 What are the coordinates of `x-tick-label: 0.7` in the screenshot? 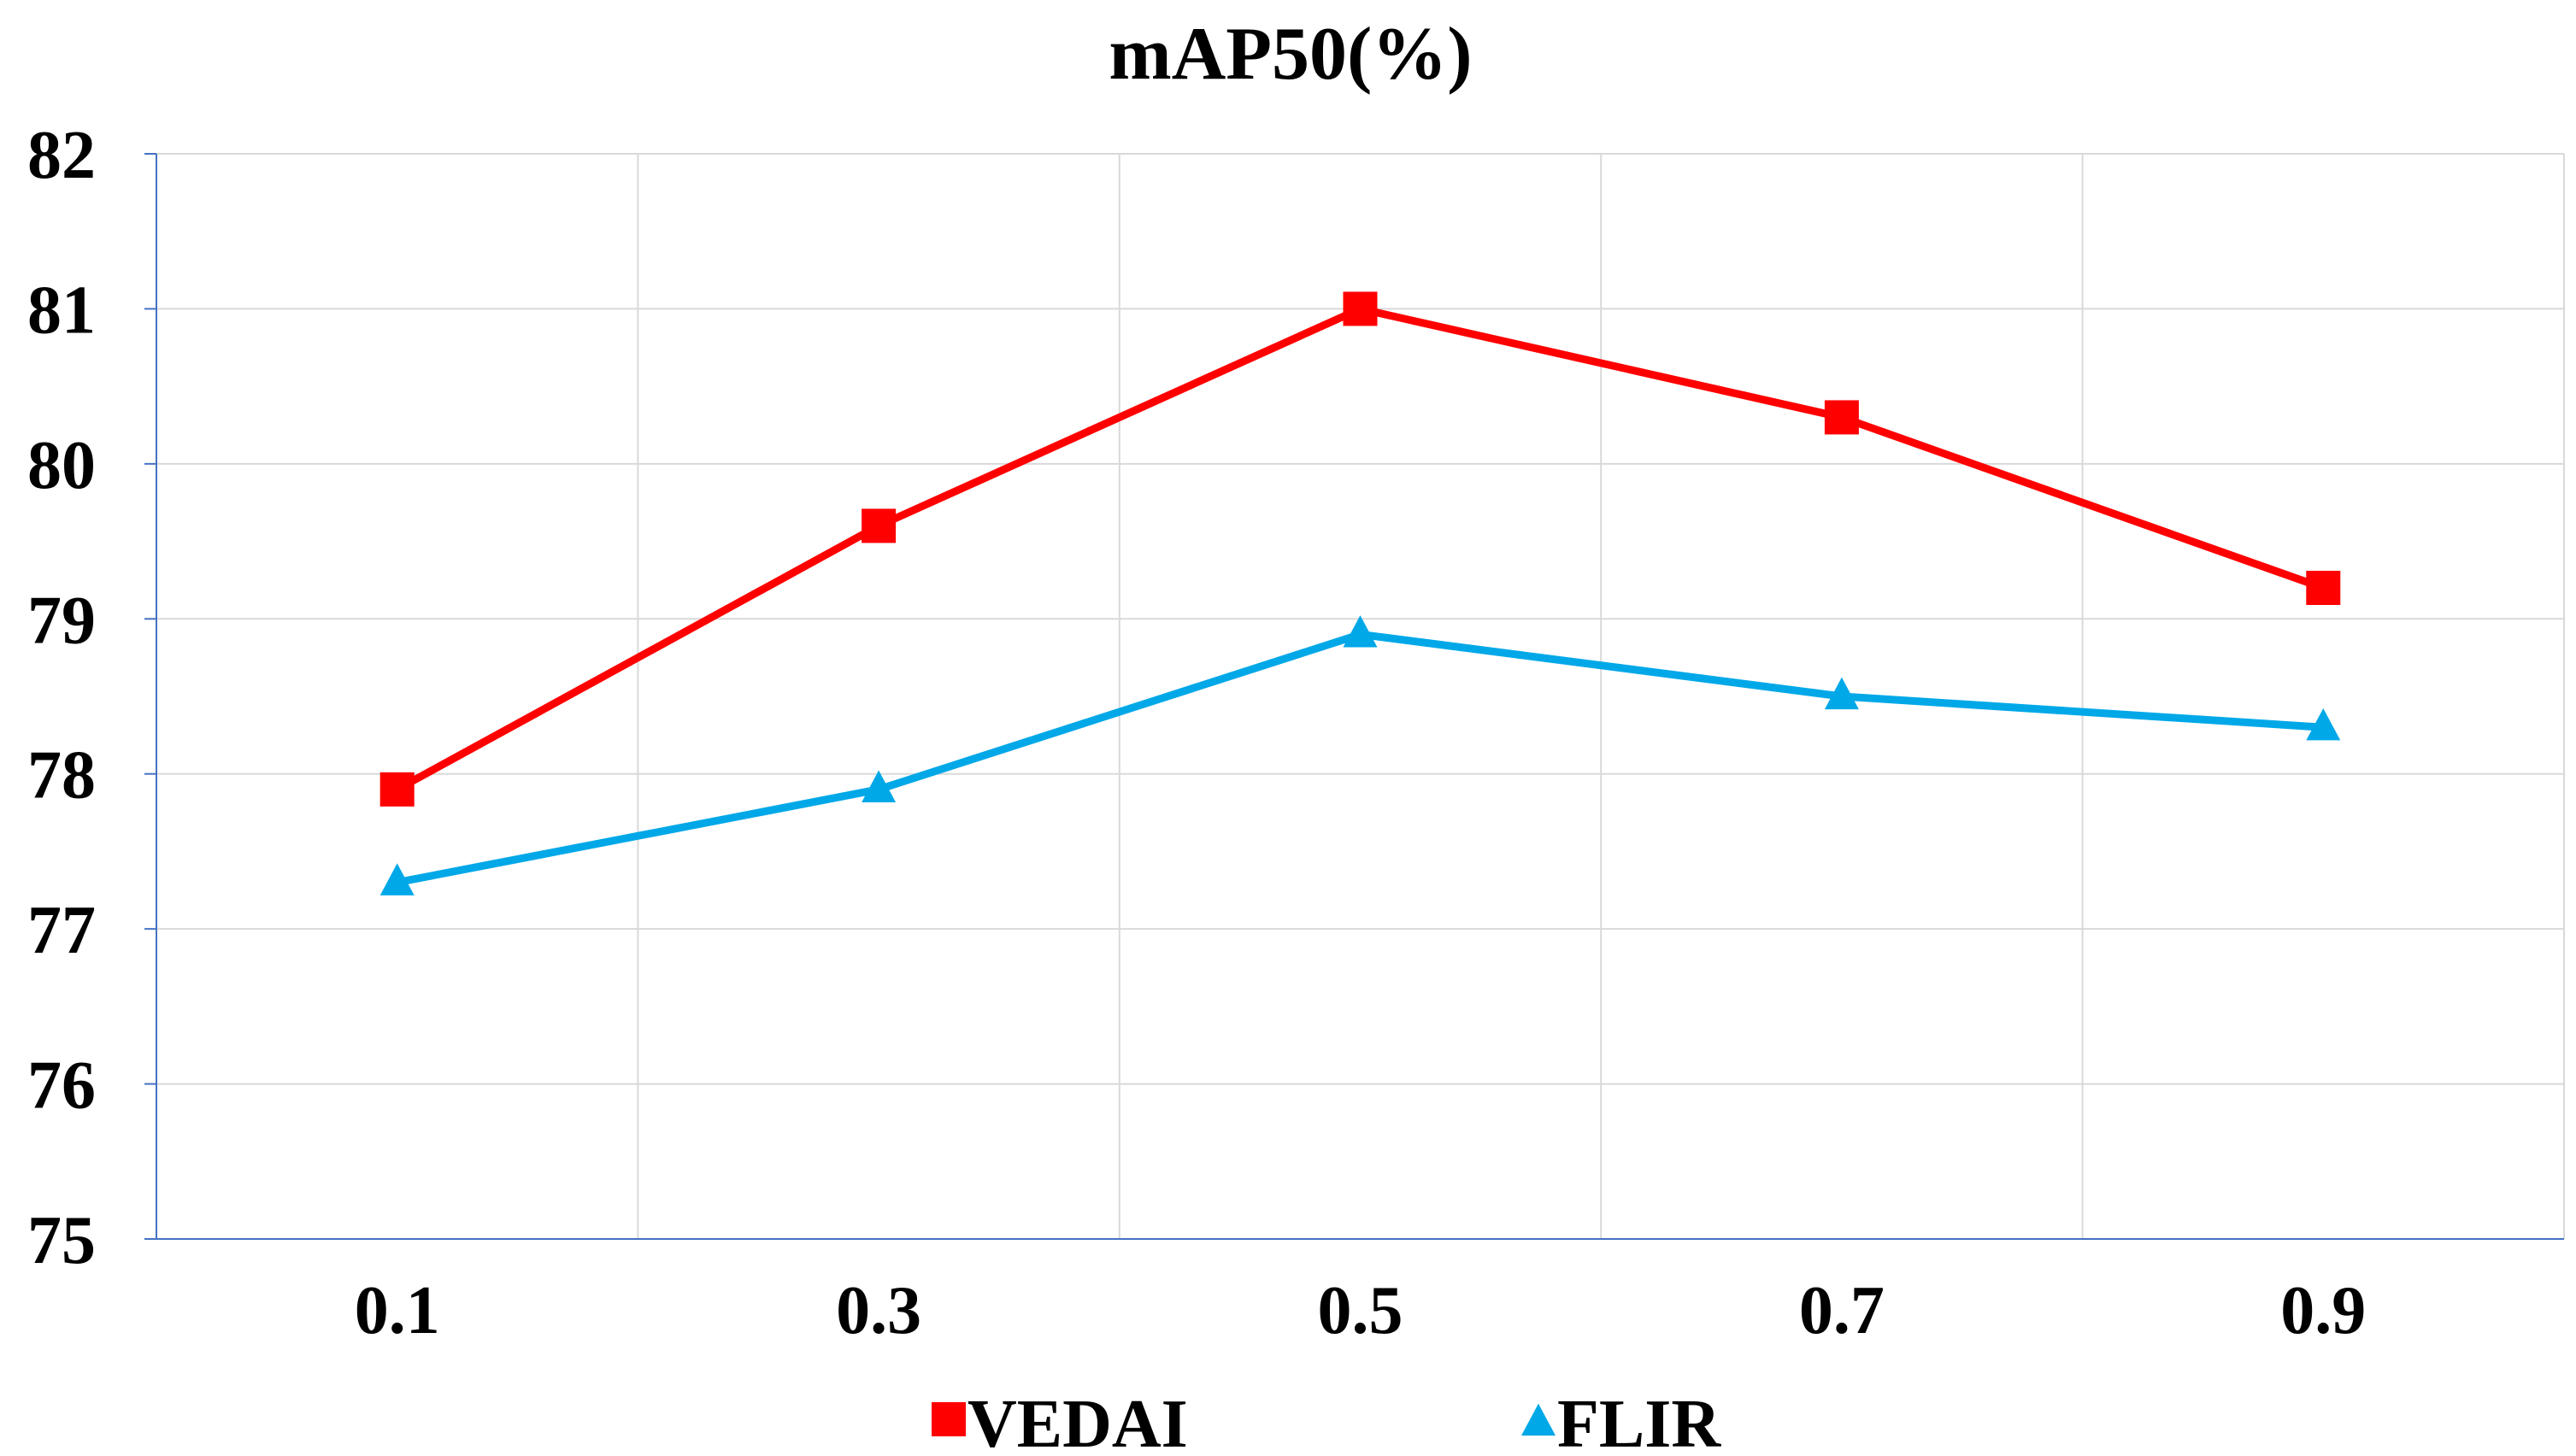 It's located at (1842, 1310).